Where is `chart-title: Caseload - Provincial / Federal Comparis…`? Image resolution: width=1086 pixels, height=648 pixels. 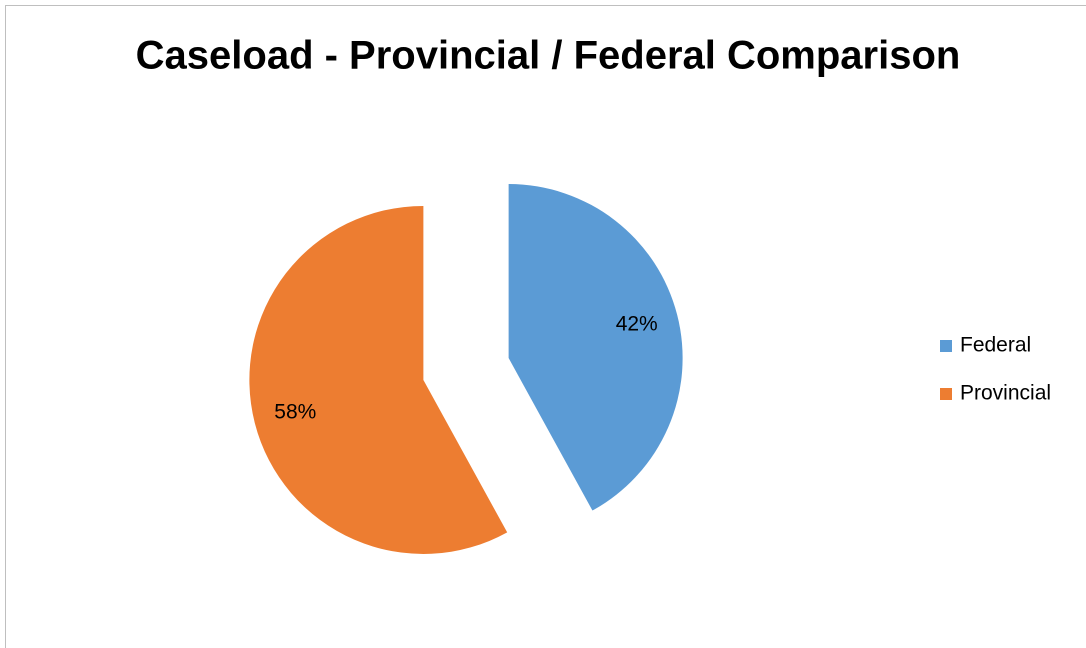
chart-title: Caseload - Provincial / Federal Comparis… is located at coordinates (548, 56).